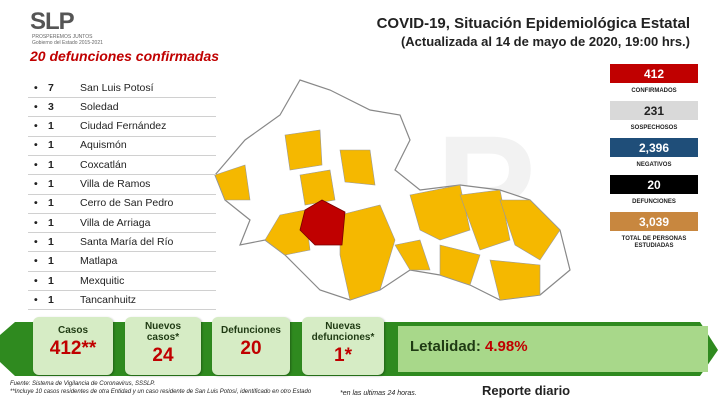 Image resolution: width=720 pixels, height=405 pixels. What do you see at coordinates (654, 147) in the screenshot?
I see `stat-value: 2,396` at bounding box center [654, 147].